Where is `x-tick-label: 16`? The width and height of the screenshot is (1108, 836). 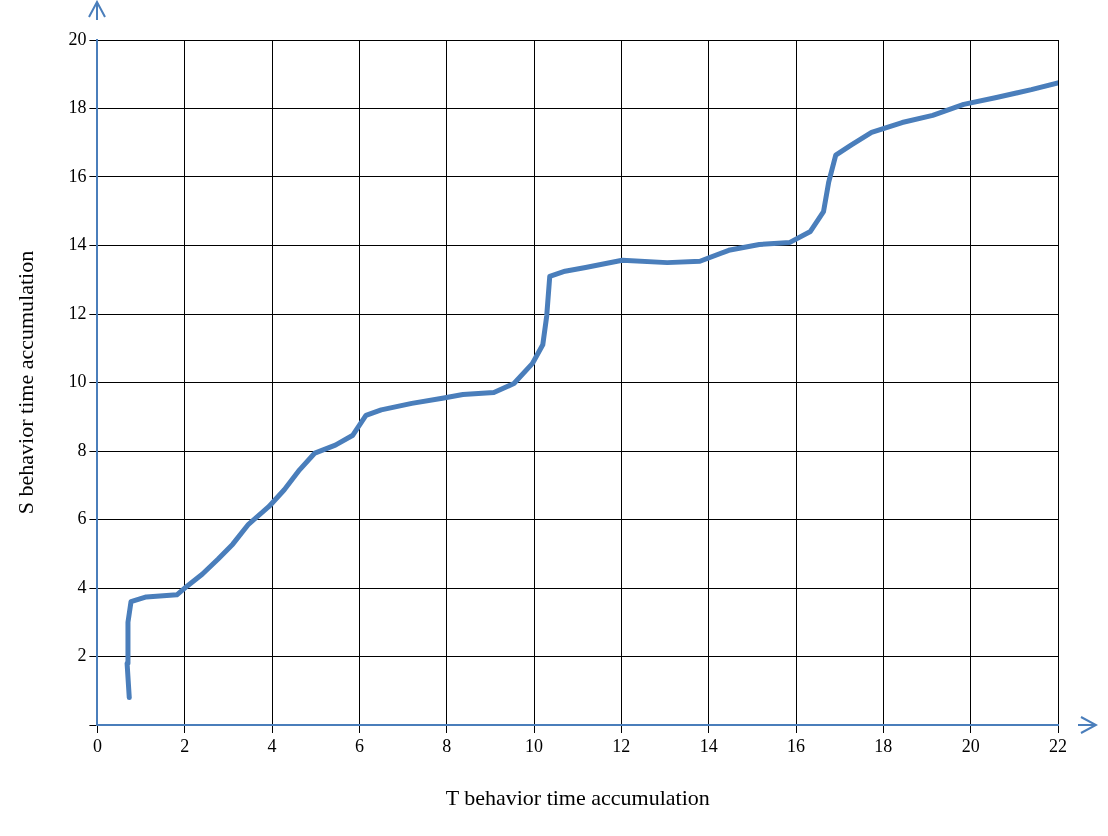
x-tick-label: 16 is located at coordinates (796, 745).